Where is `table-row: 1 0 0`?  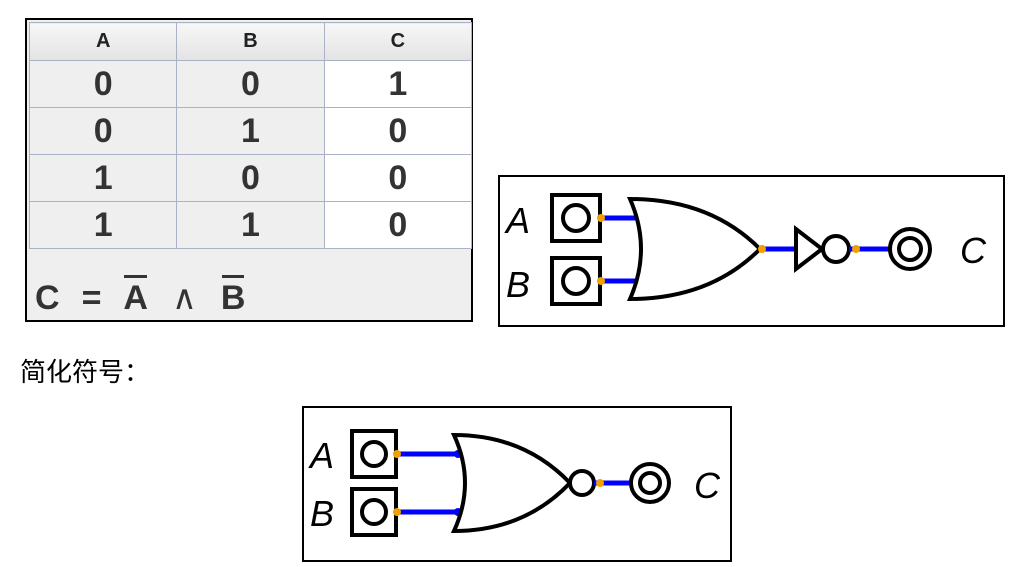 table-row: 1 0 0 is located at coordinates (250, 178).